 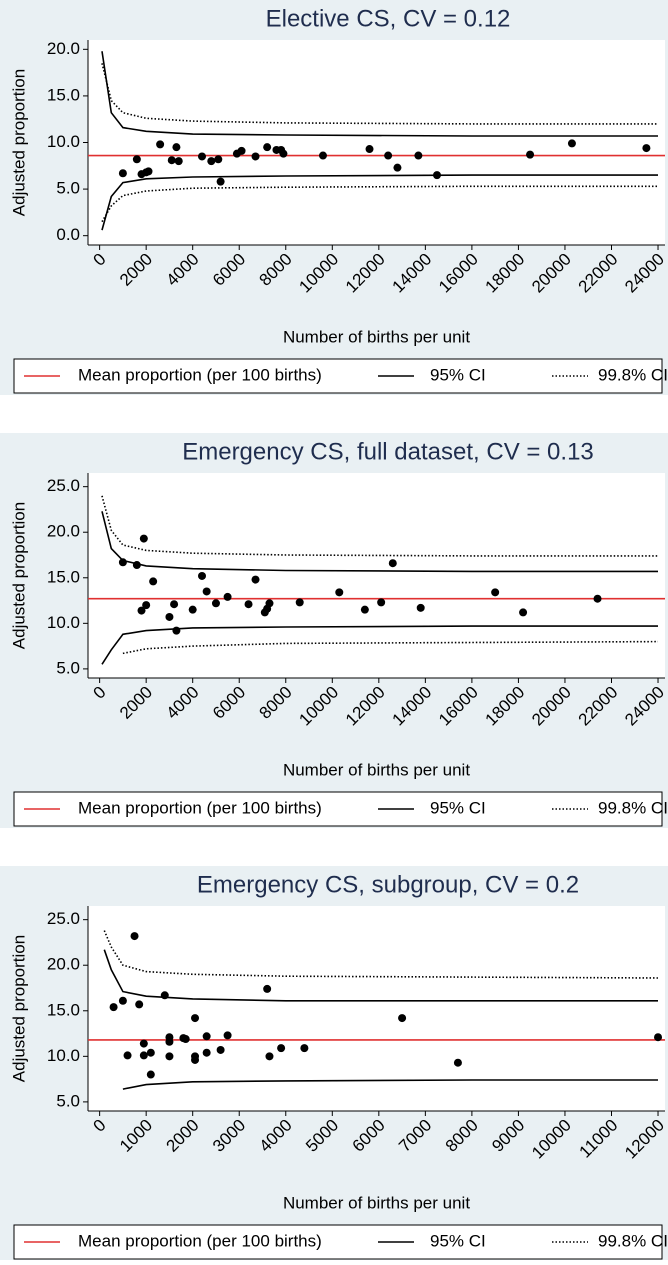 What do you see at coordinates (200, 374) in the screenshot?
I see `legend-label: Mean proportion (per 100 births)` at bounding box center [200, 374].